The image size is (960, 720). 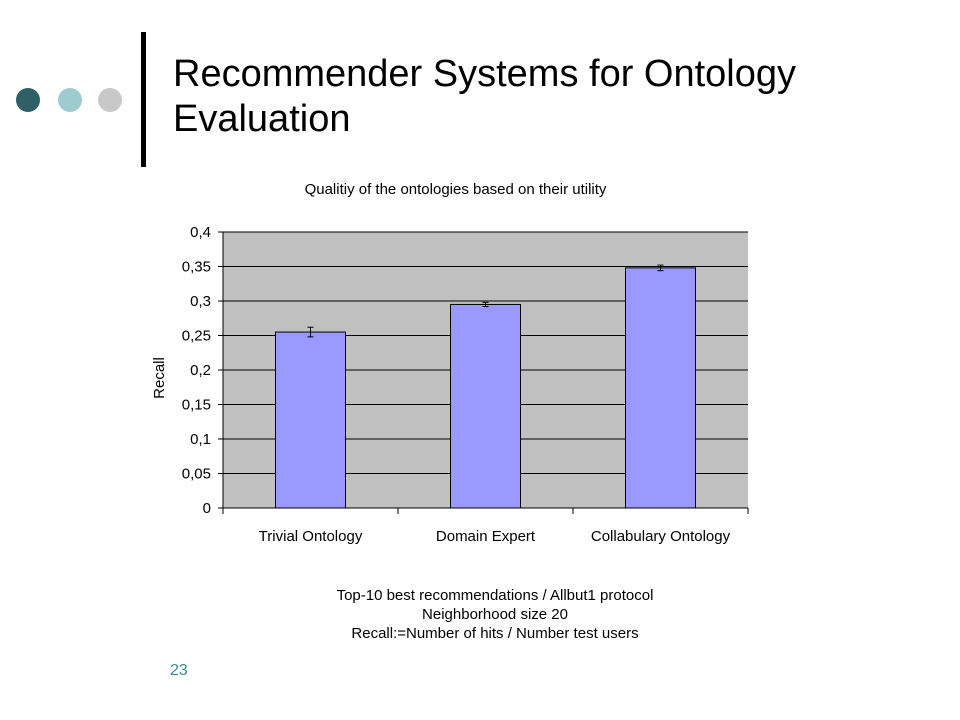 I want to click on y-tick-label-3: 0,15, so click(x=196, y=405).